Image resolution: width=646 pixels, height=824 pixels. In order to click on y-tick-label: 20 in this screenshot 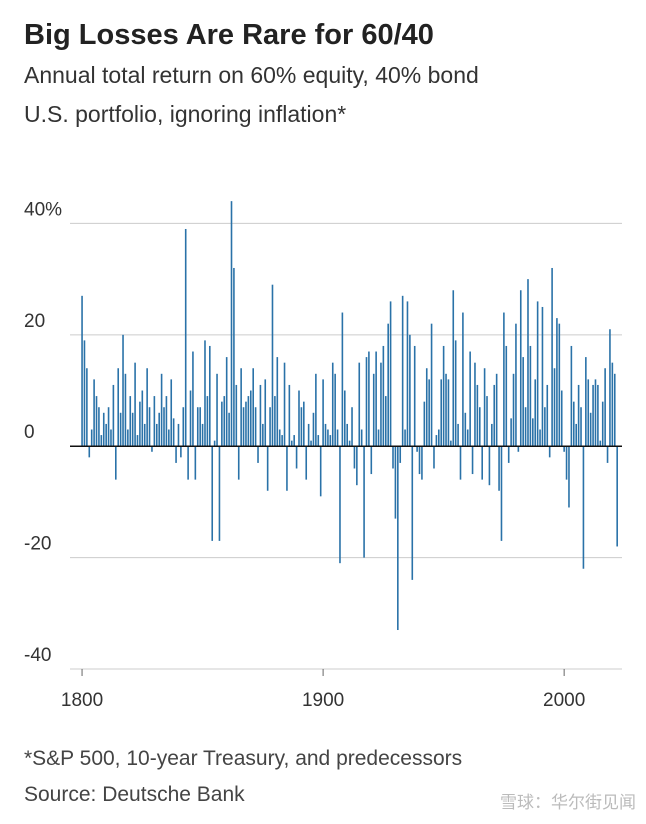, I will do `click(34, 321)`.